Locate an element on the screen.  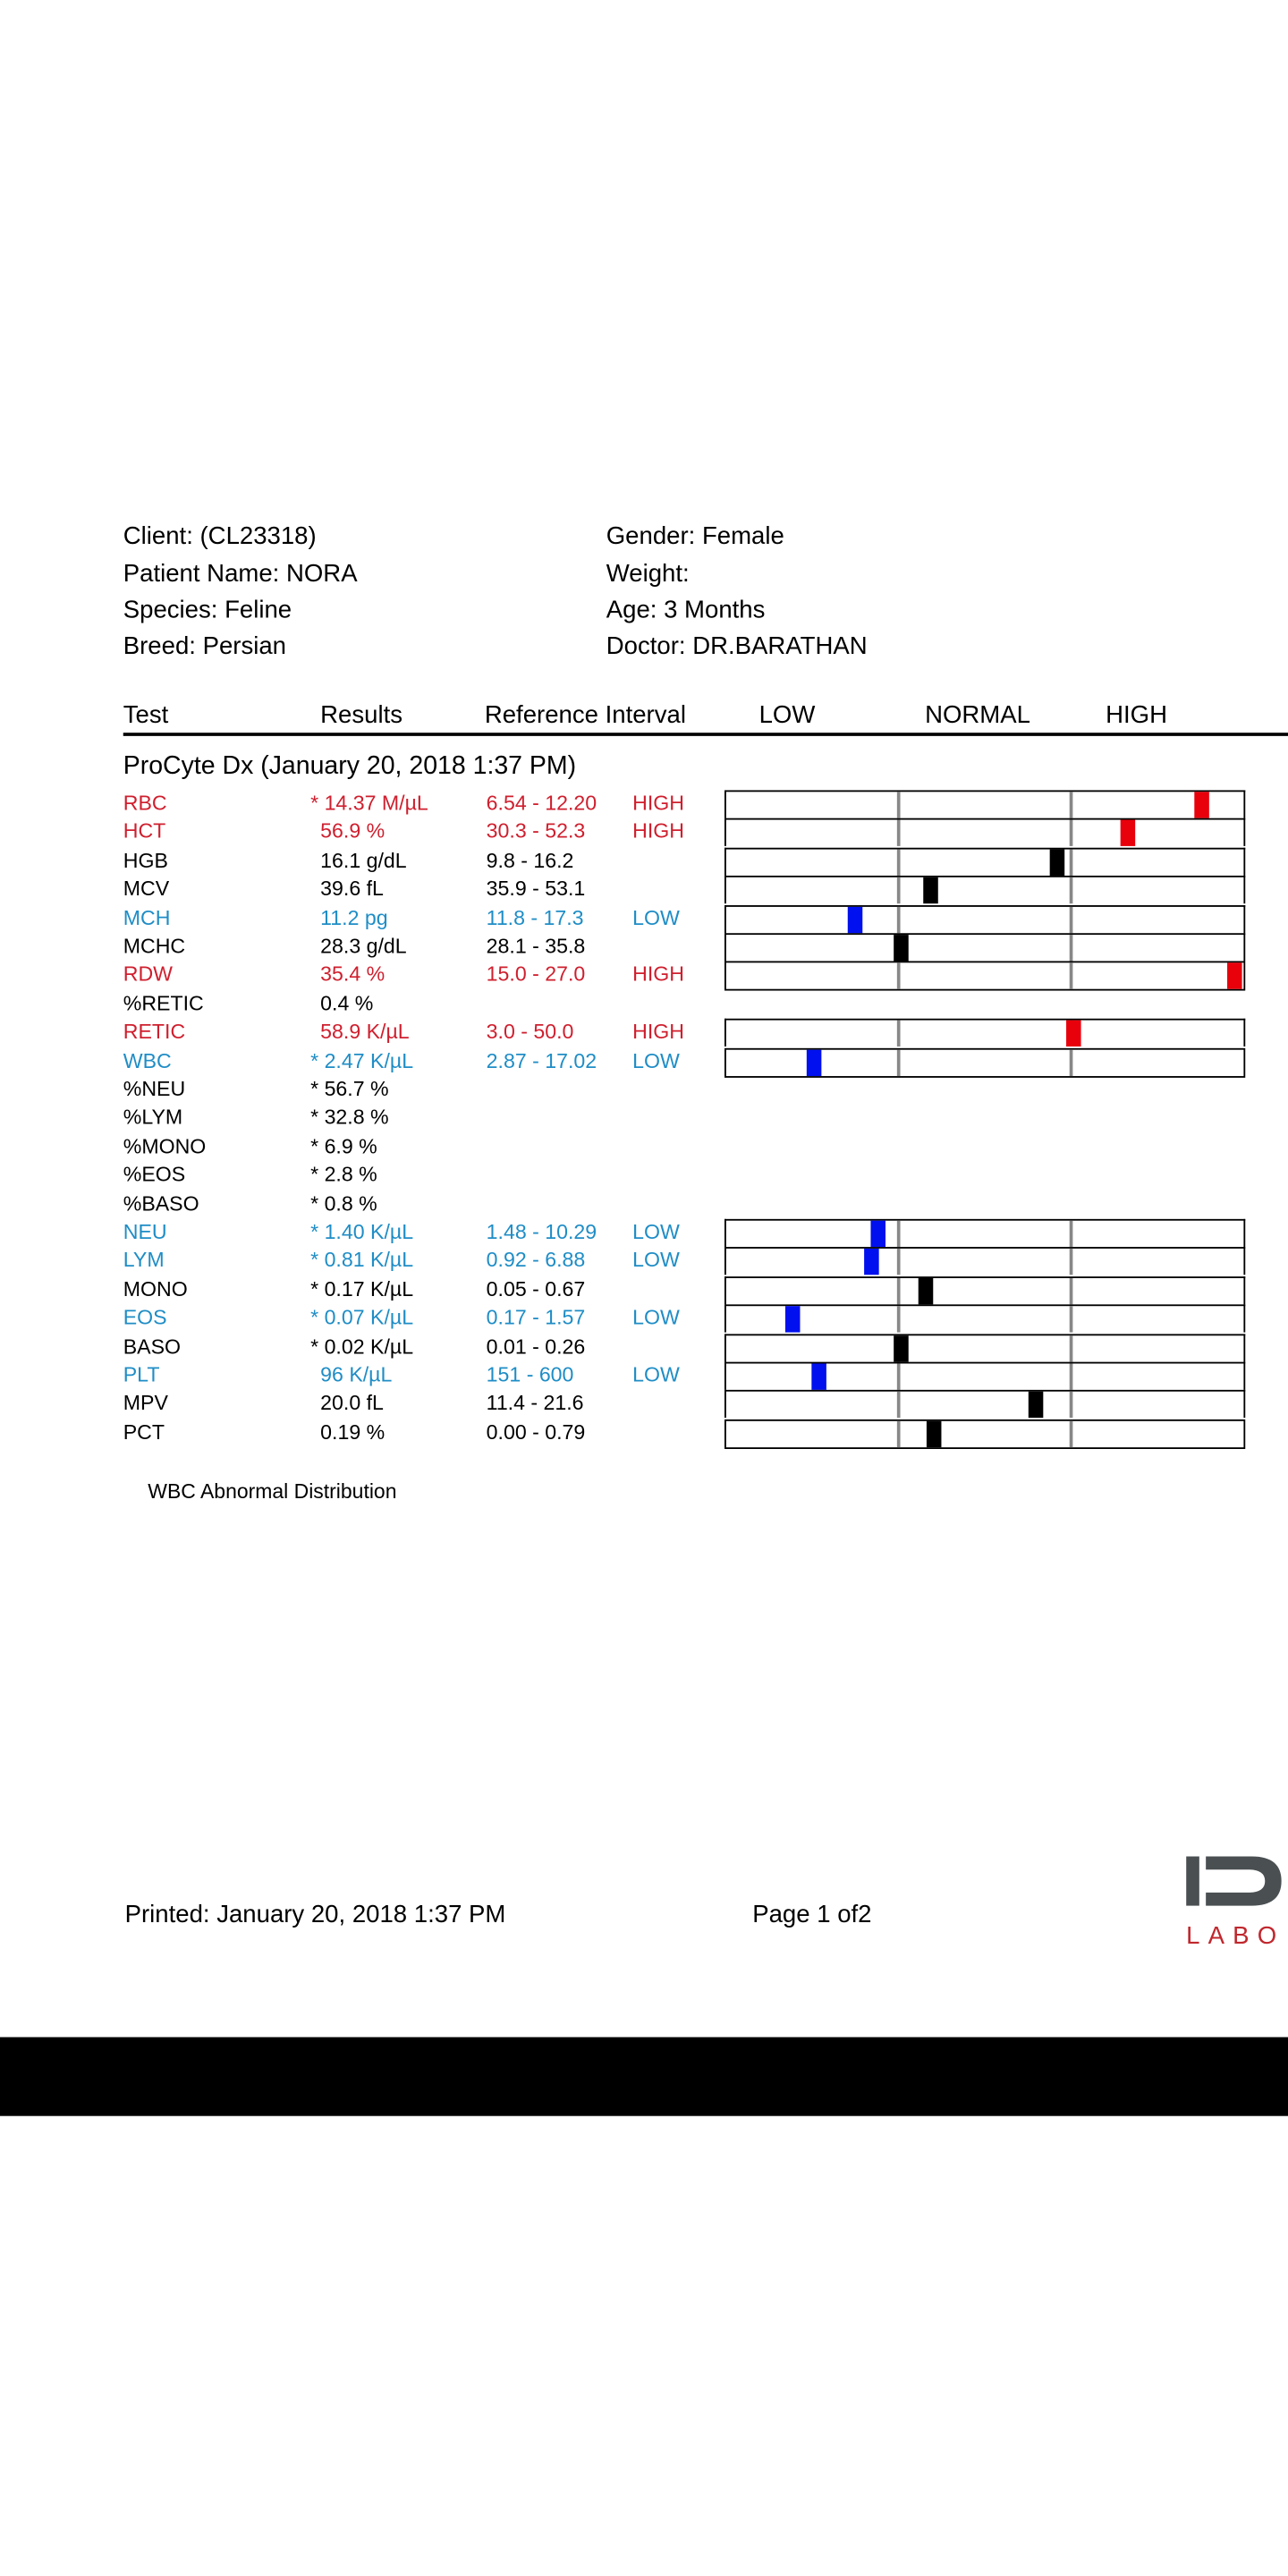
test-name: MCHC is located at coordinates (154, 946).